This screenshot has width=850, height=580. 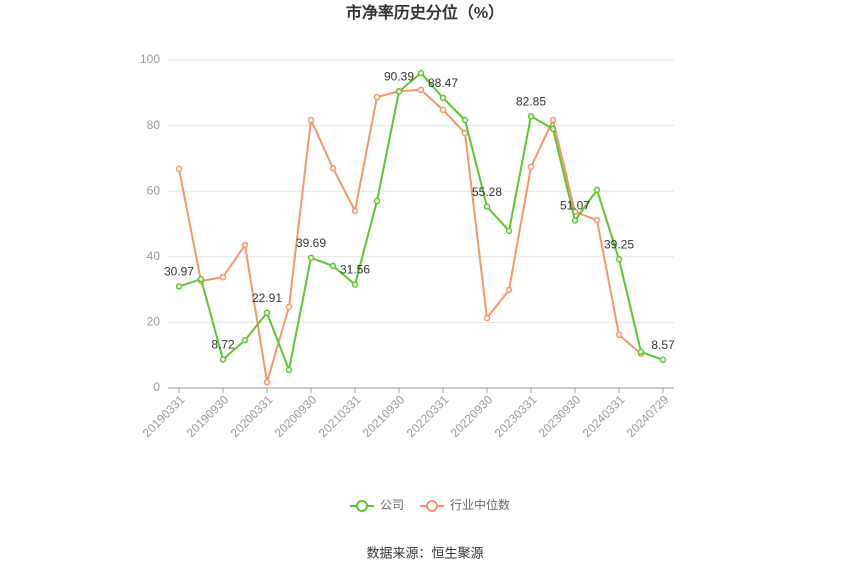 I want to click on chart-title: 市净率历史分位（%）, so click(x=425, y=12).